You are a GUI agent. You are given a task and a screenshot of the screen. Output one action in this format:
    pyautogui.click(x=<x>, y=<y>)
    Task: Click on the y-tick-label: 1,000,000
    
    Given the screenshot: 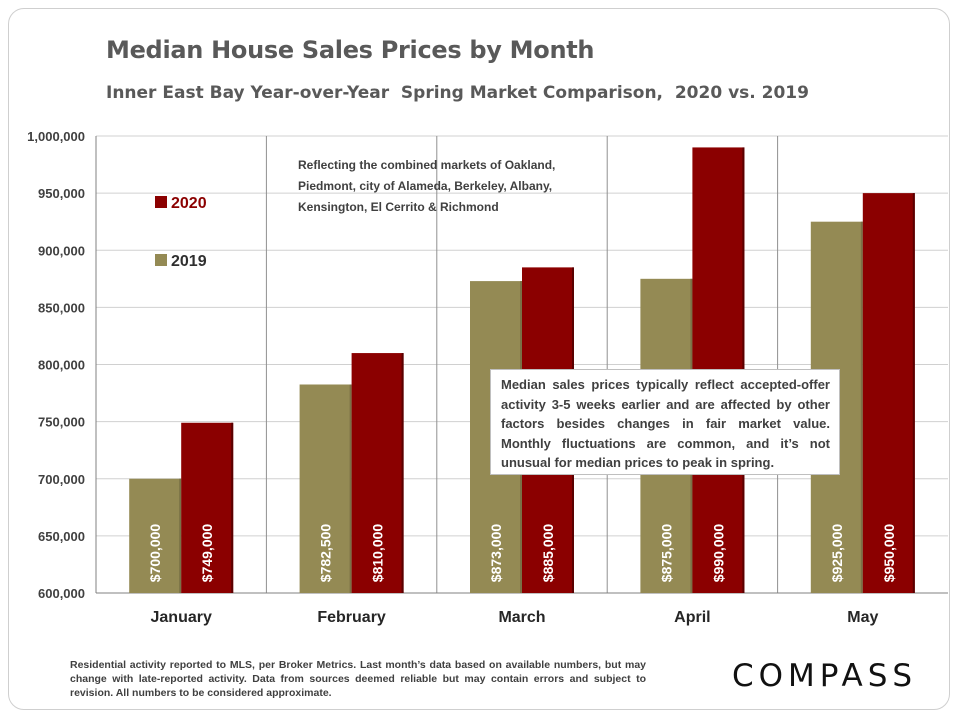 What is the action you would take?
    pyautogui.click(x=56, y=136)
    